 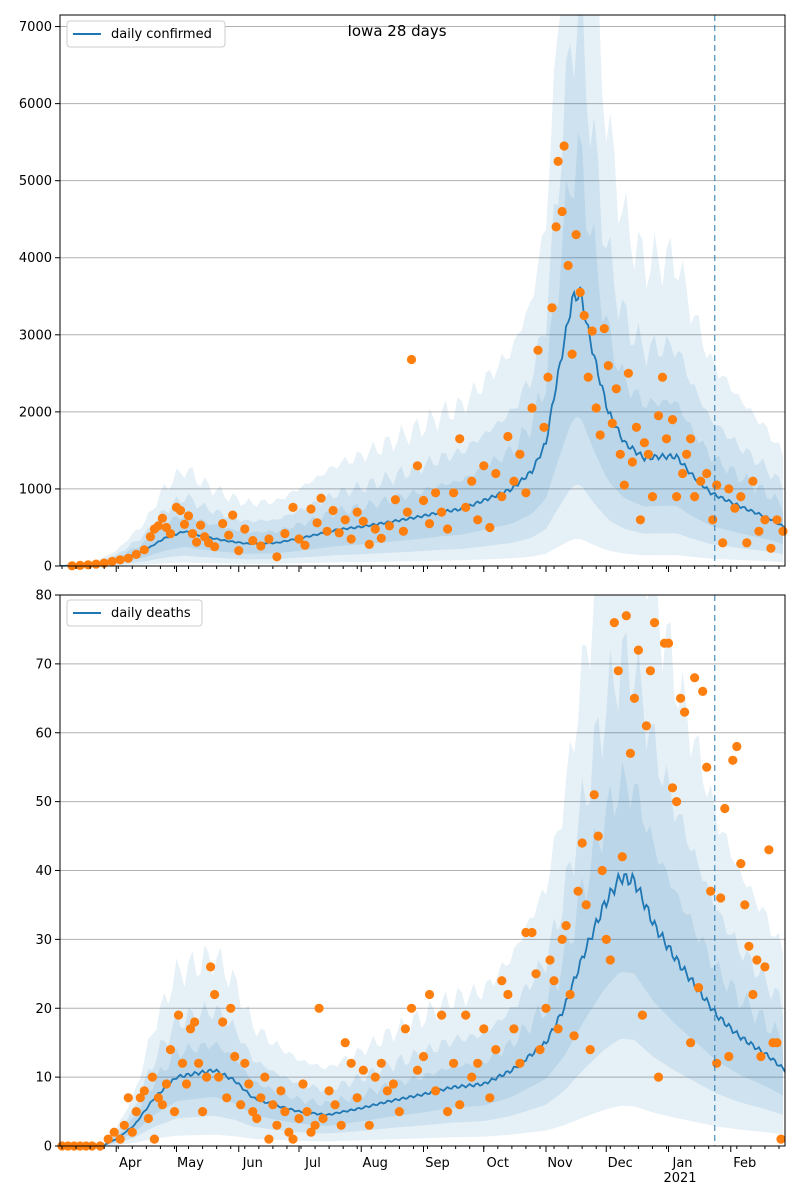 What do you see at coordinates (43, 940) in the screenshot?
I see `y-tick-label: 30` at bounding box center [43, 940].